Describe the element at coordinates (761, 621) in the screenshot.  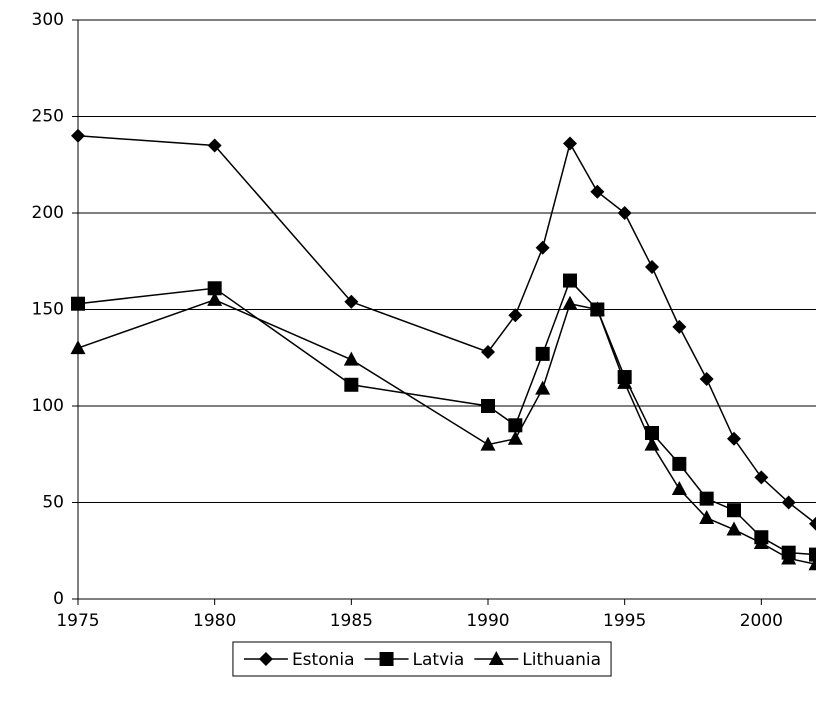
I see `x-tick-label: 2000` at that location.